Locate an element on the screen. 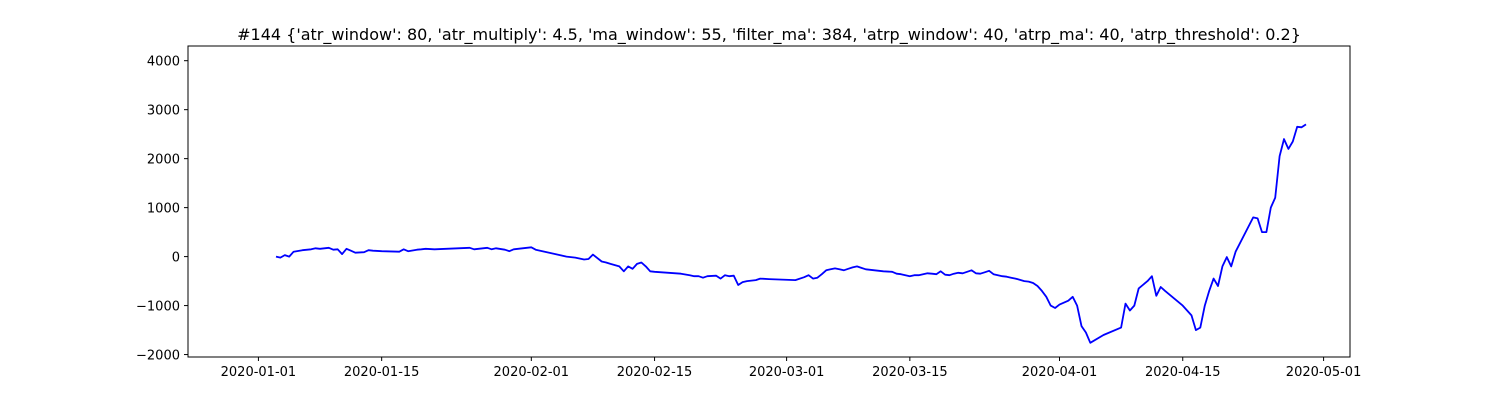 This screenshot has height=400, width=1500. x-tick-label: 2020-04-01 is located at coordinates (1060, 372).